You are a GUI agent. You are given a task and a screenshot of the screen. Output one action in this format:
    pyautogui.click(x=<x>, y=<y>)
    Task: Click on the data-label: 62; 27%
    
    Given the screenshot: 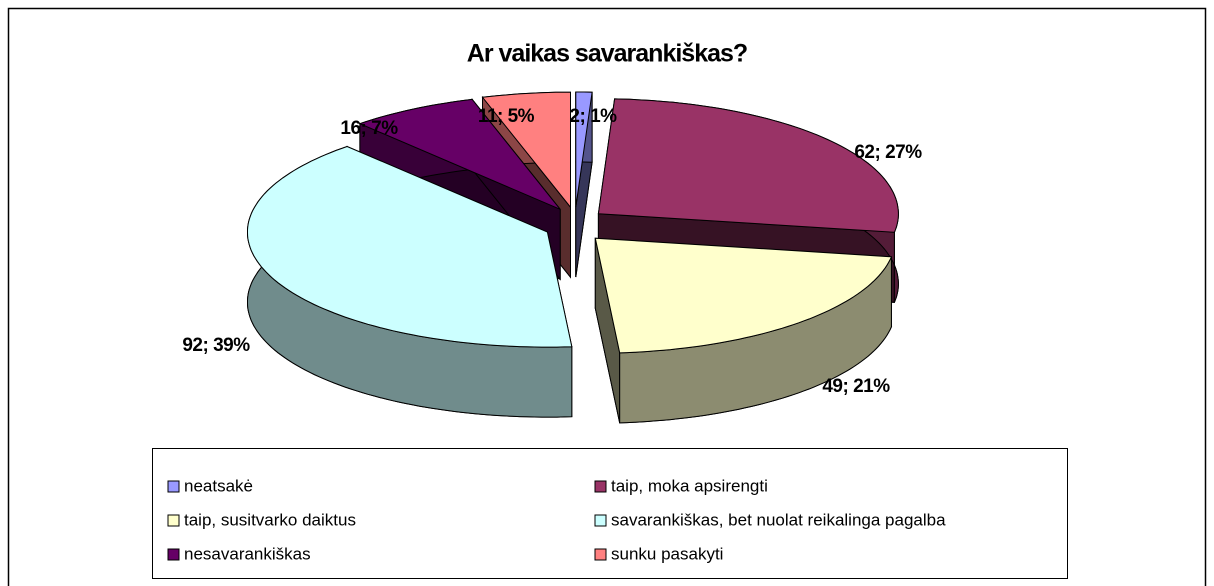 What is the action you would take?
    pyautogui.click(x=888, y=152)
    